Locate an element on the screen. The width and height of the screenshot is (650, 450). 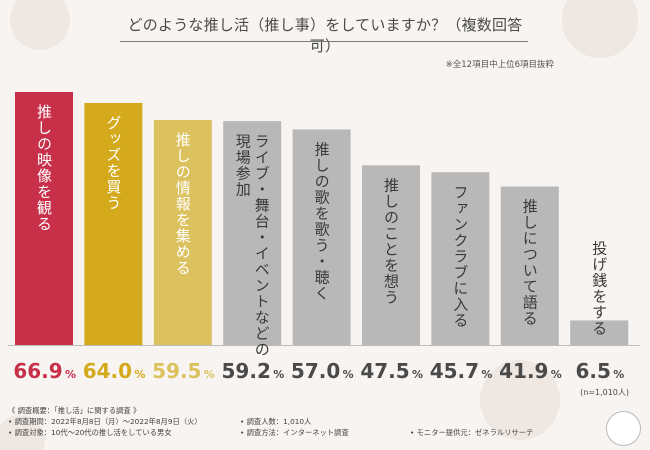
value-label-6: 47.5 is located at coordinates (384, 371).